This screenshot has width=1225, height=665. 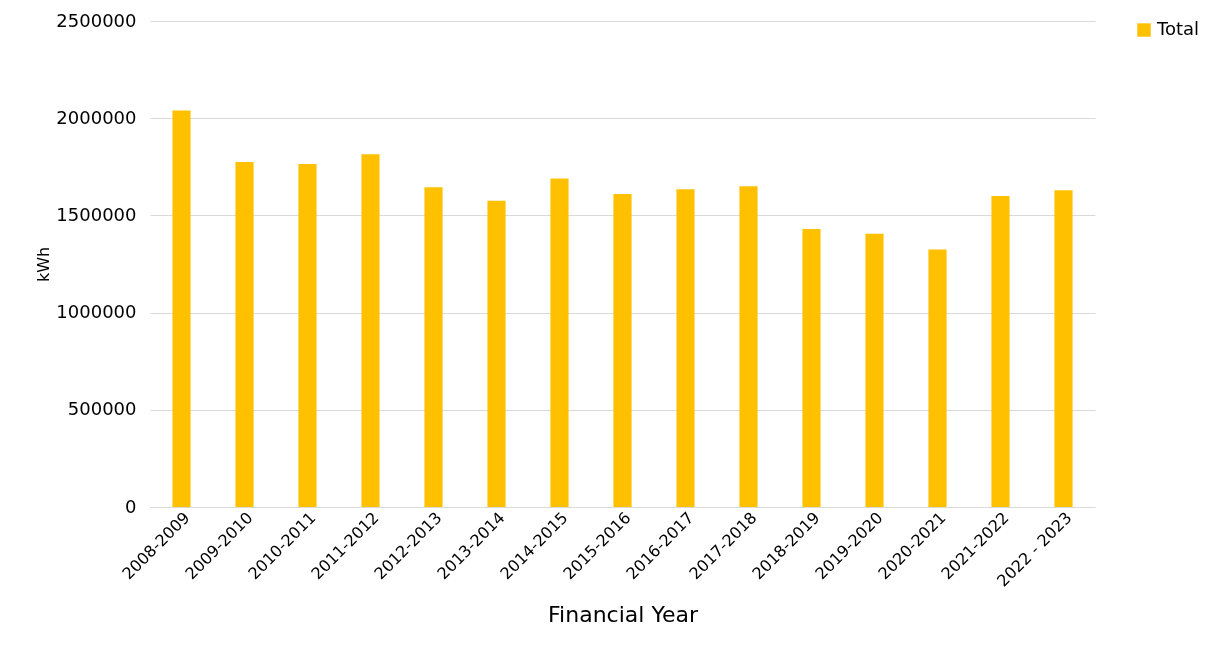 I want to click on y-tick-label: 2000000, so click(x=96, y=117).